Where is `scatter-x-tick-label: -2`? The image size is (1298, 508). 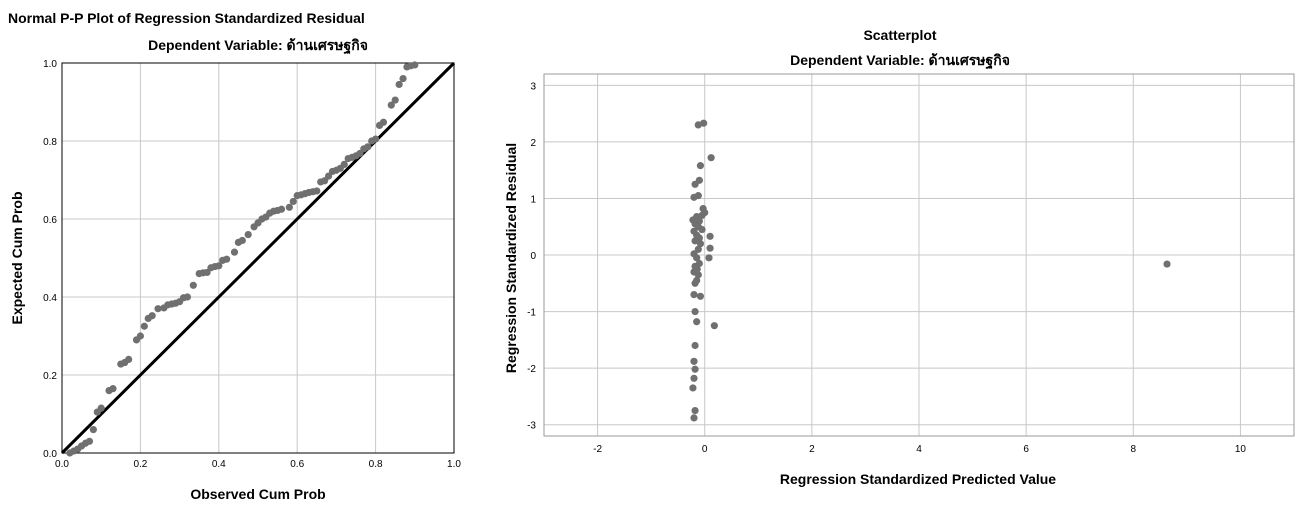
scatter-x-tick-label: -2 is located at coordinates (597, 449).